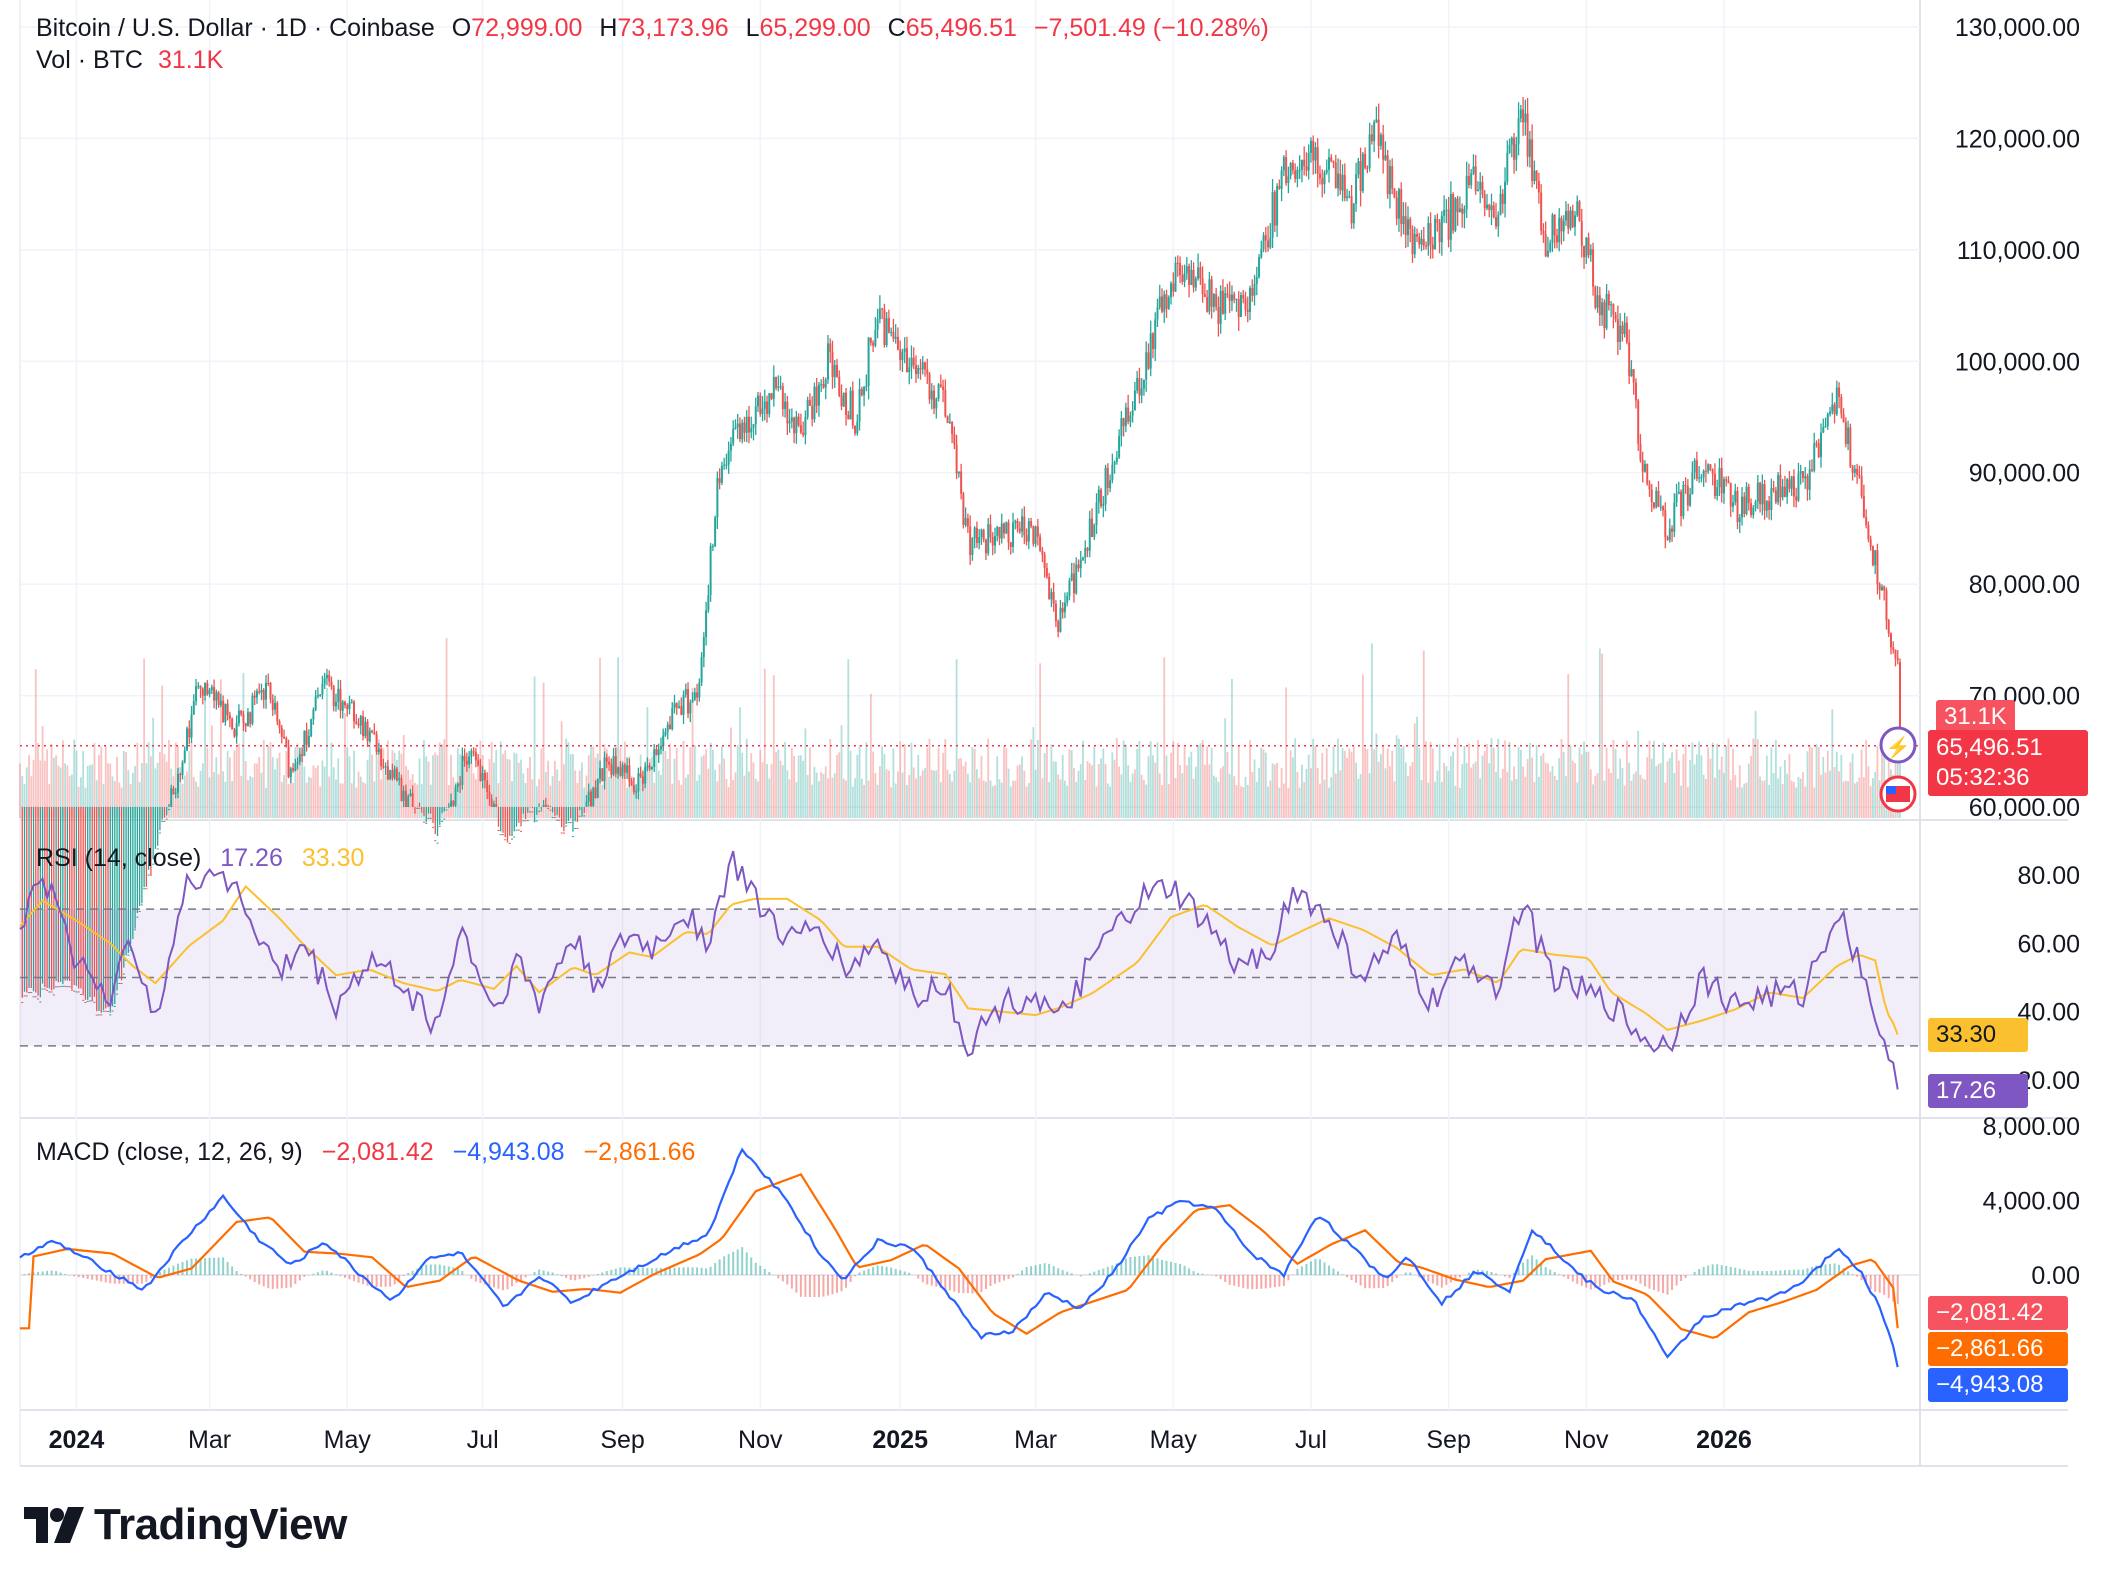  I want to click on rsi-axis-label: 60.00, so click(2048, 944).